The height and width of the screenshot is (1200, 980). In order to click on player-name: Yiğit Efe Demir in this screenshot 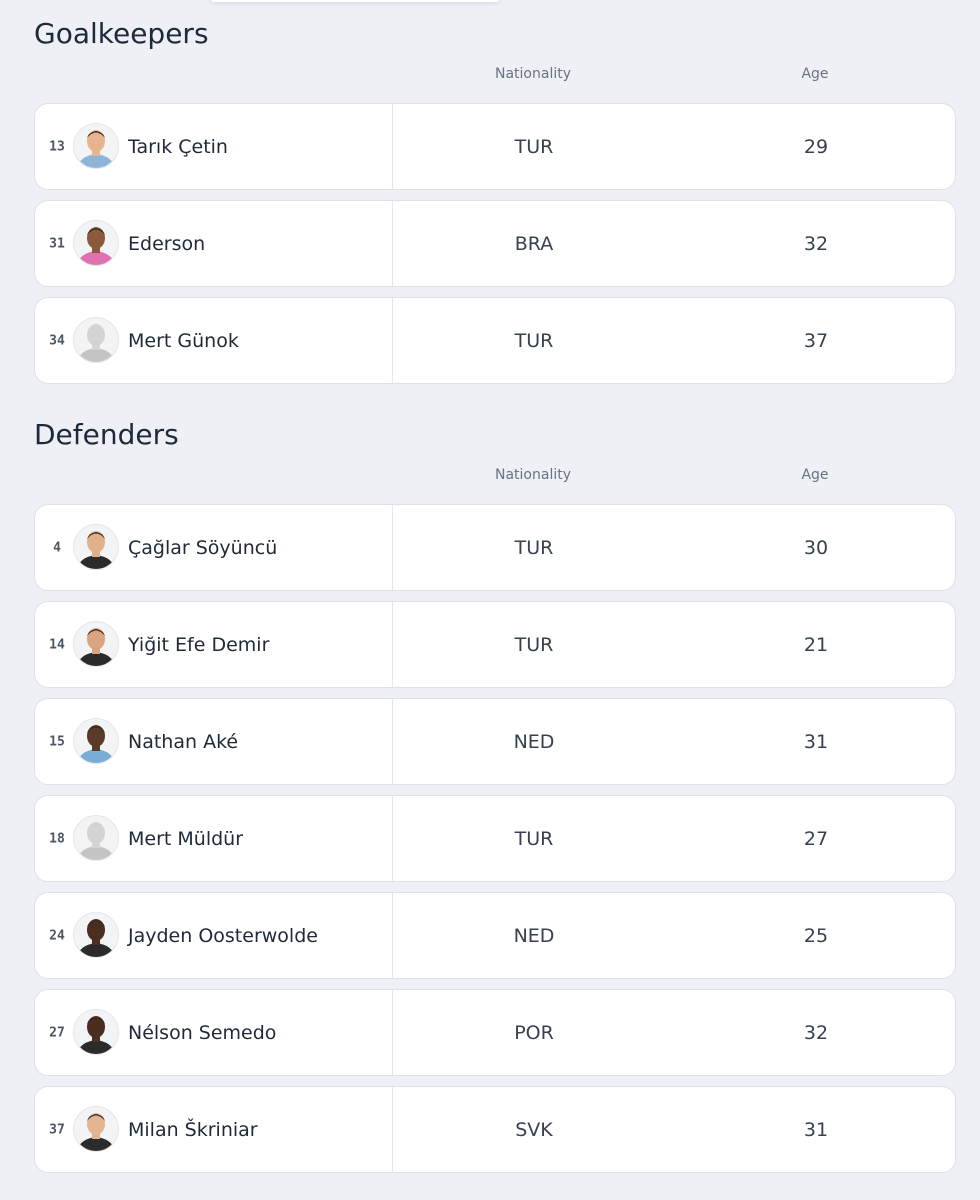, I will do `click(199, 644)`.